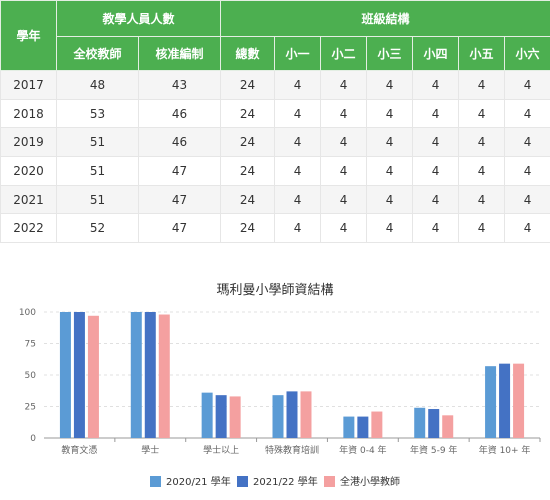 This screenshot has width=550, height=500. What do you see at coordinates (527, 53) in the screenshot?
I see `header-sub-col: 小六` at bounding box center [527, 53].